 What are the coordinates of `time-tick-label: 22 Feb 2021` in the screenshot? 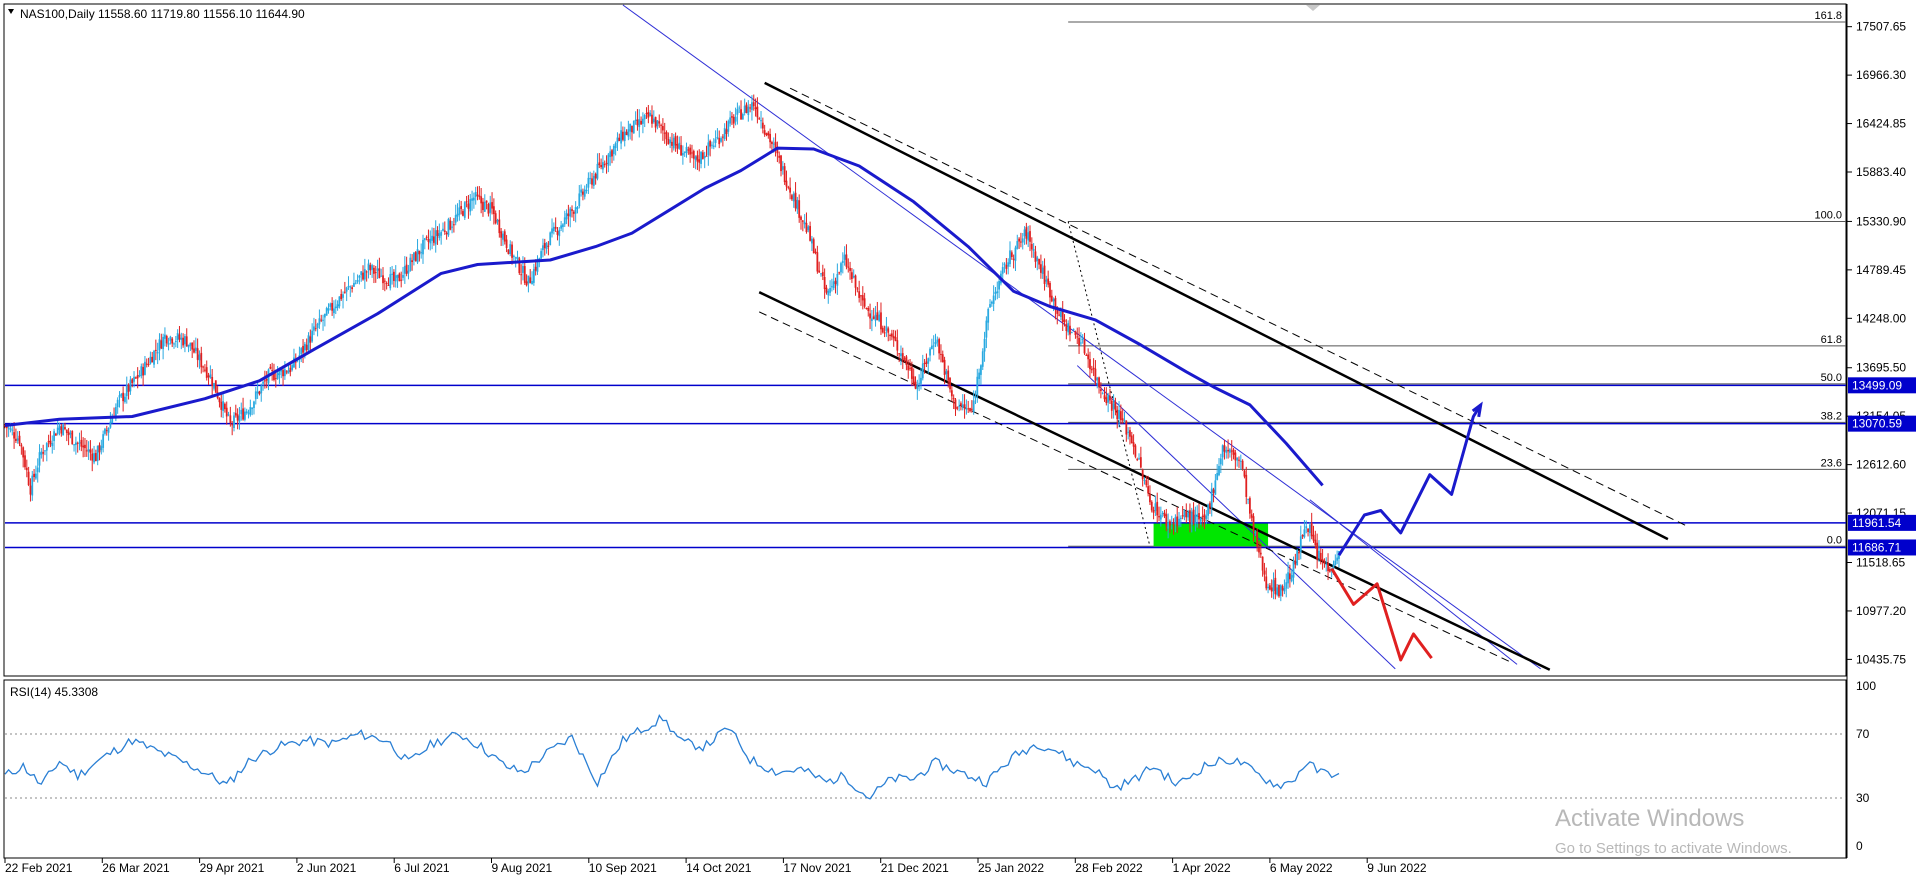 It's located at (39, 868).